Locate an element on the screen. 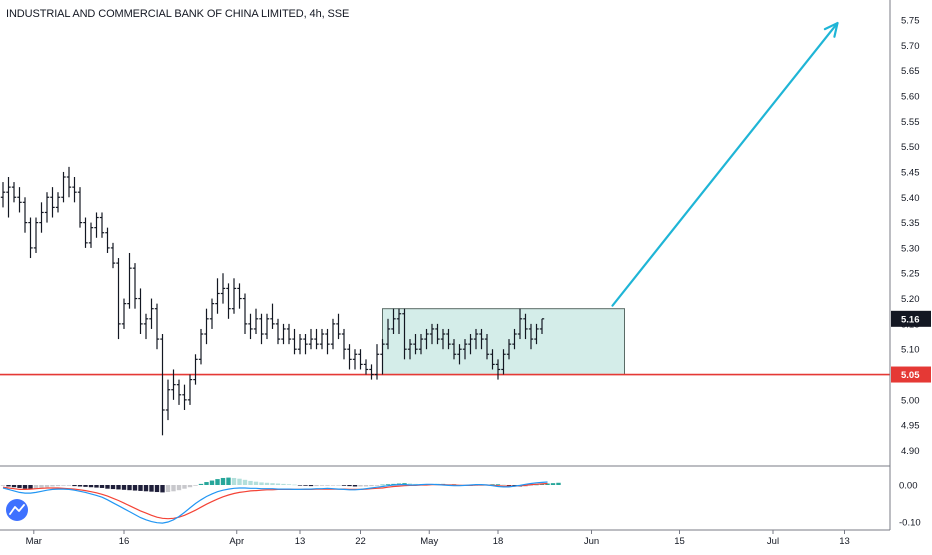 The height and width of the screenshot is (555, 932). price-tick-label: 5.65 is located at coordinates (910, 71).